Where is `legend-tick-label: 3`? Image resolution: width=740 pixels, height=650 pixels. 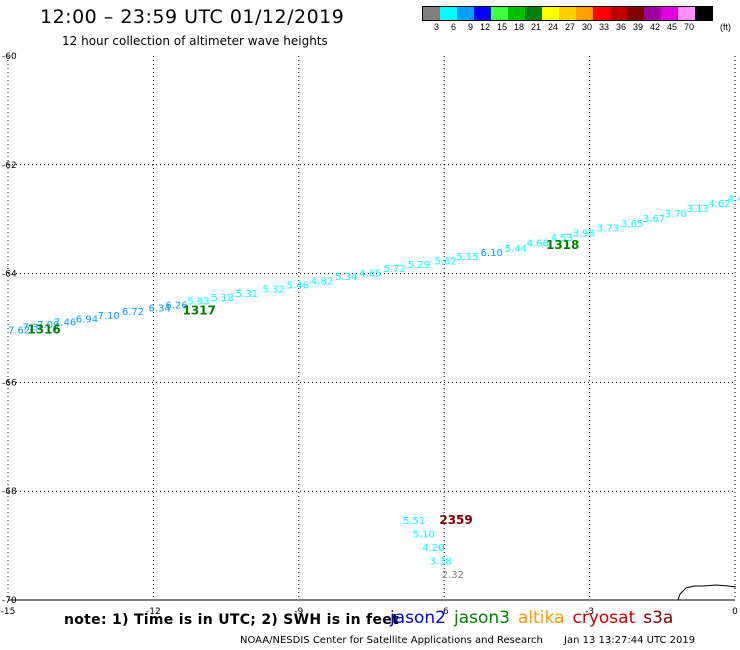 legend-tick-label: 3 is located at coordinates (436, 27).